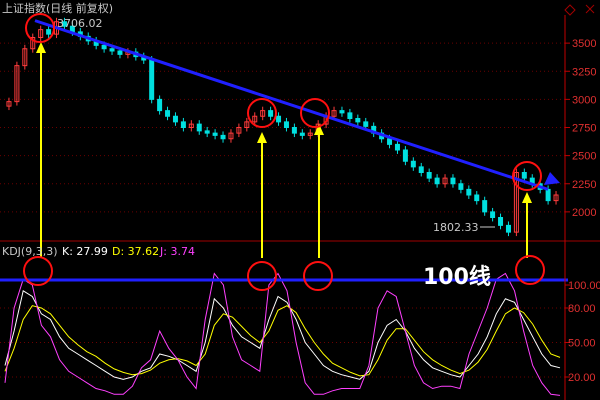 The height and width of the screenshot is (400, 600). I want to click on annotation-100-line: 100线, so click(457, 277).